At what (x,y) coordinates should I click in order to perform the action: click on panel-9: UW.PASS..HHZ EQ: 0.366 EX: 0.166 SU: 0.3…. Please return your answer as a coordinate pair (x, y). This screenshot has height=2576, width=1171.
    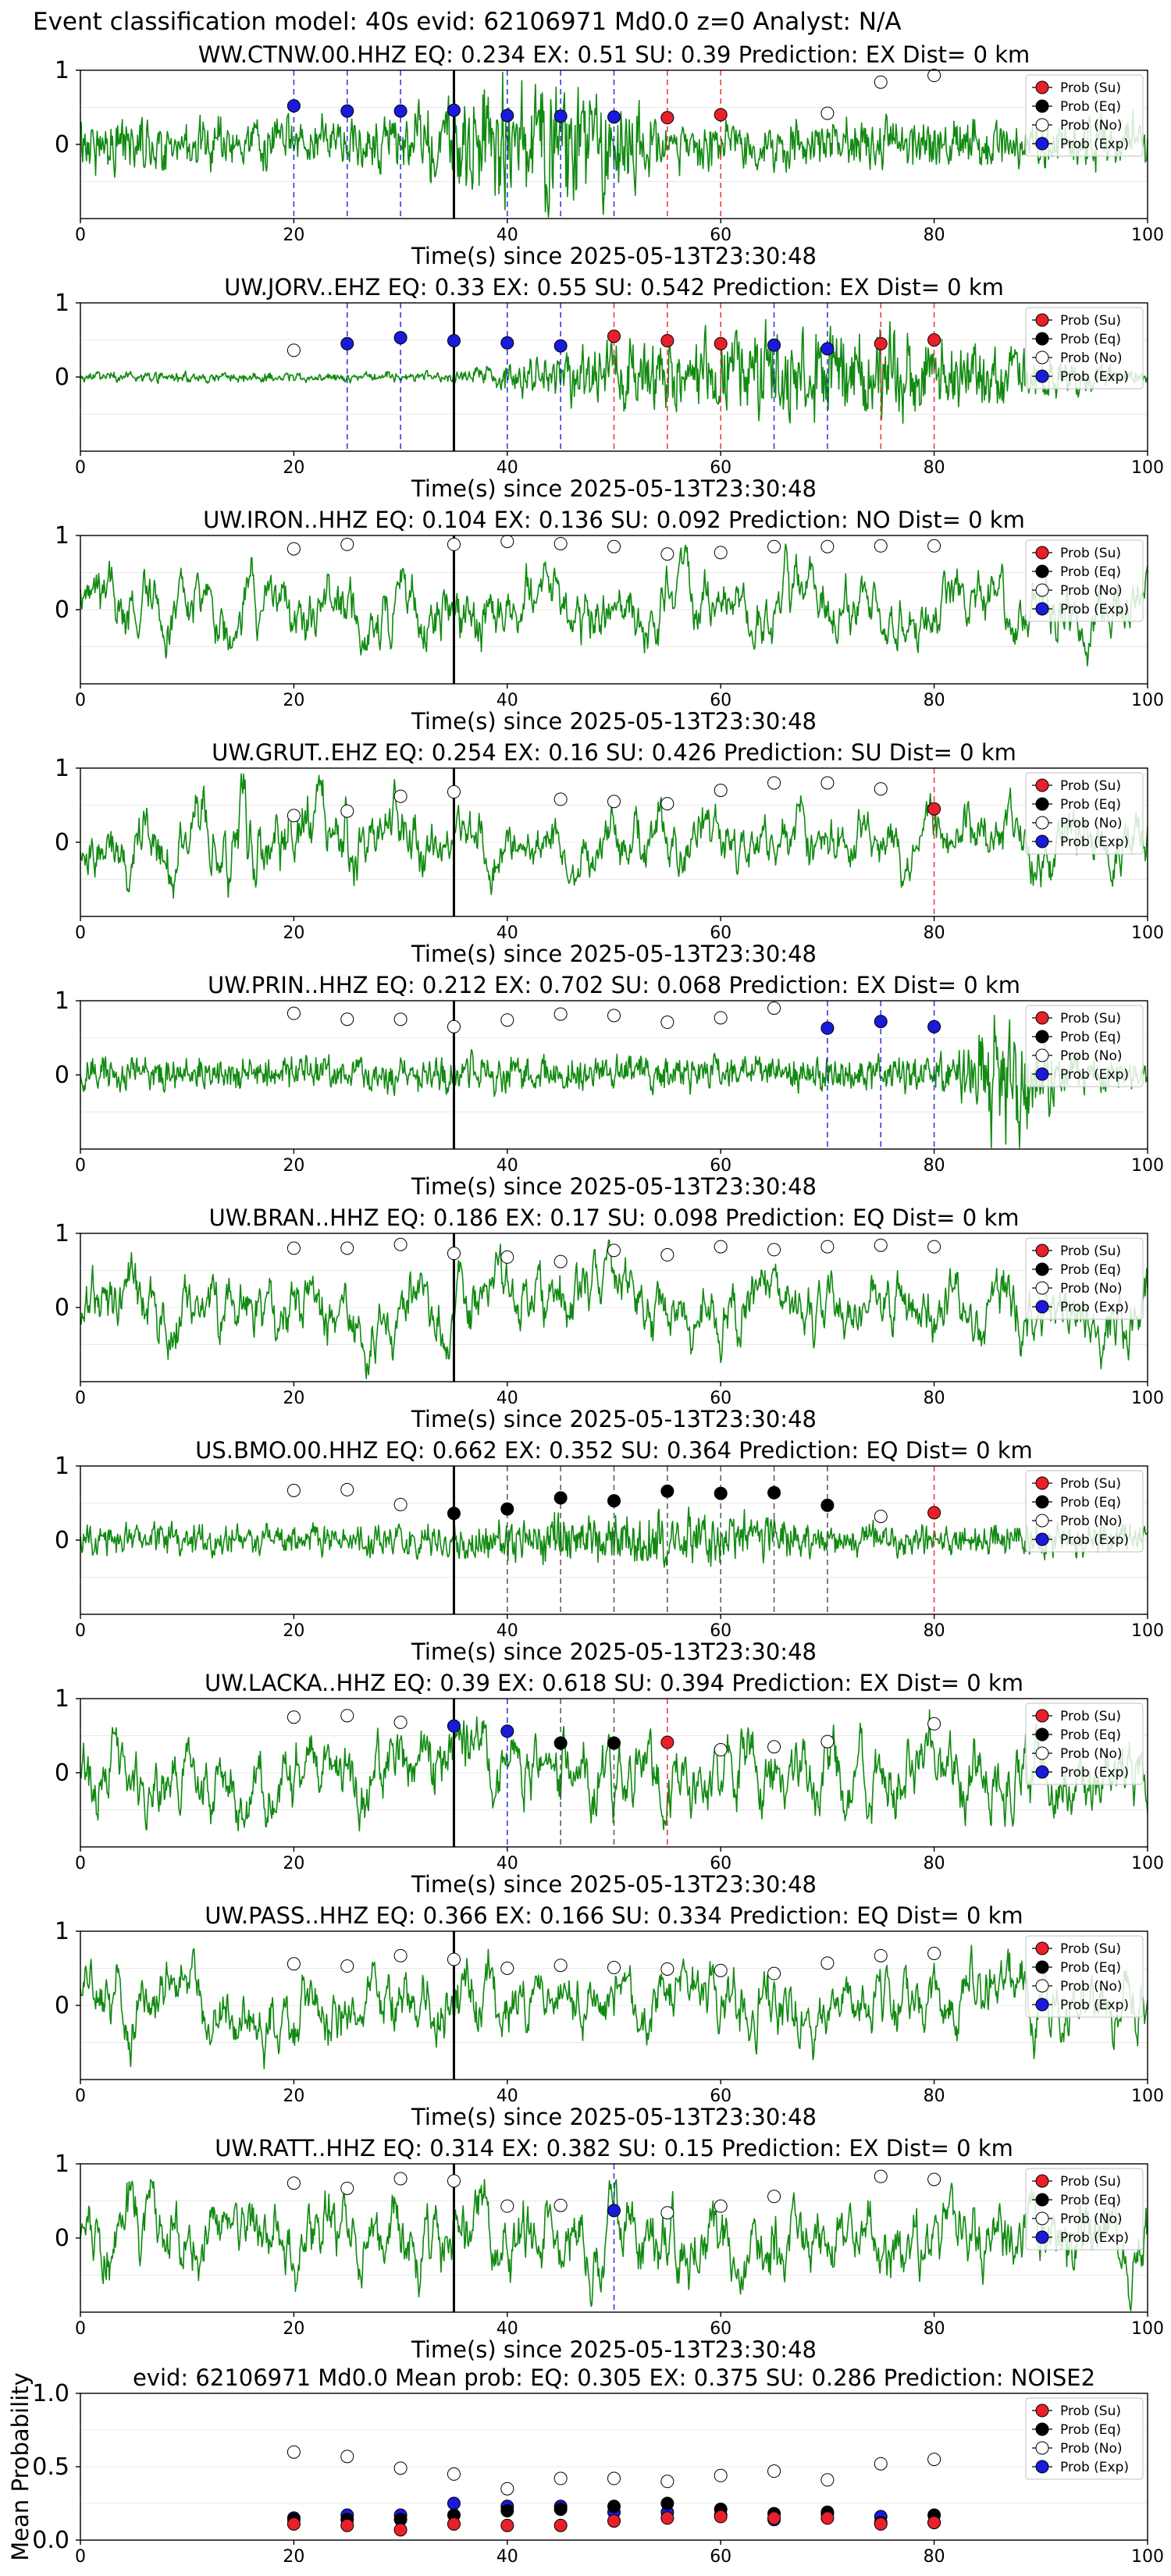
    Looking at the image, I should click on (609, 2016).